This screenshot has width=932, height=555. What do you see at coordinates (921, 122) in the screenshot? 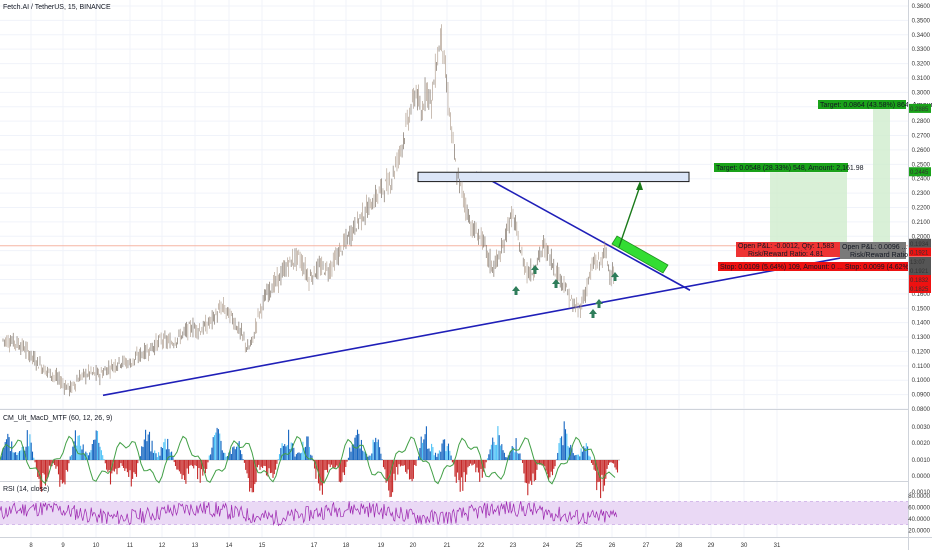
I see `price-tick-label: 0.2800` at bounding box center [921, 122].